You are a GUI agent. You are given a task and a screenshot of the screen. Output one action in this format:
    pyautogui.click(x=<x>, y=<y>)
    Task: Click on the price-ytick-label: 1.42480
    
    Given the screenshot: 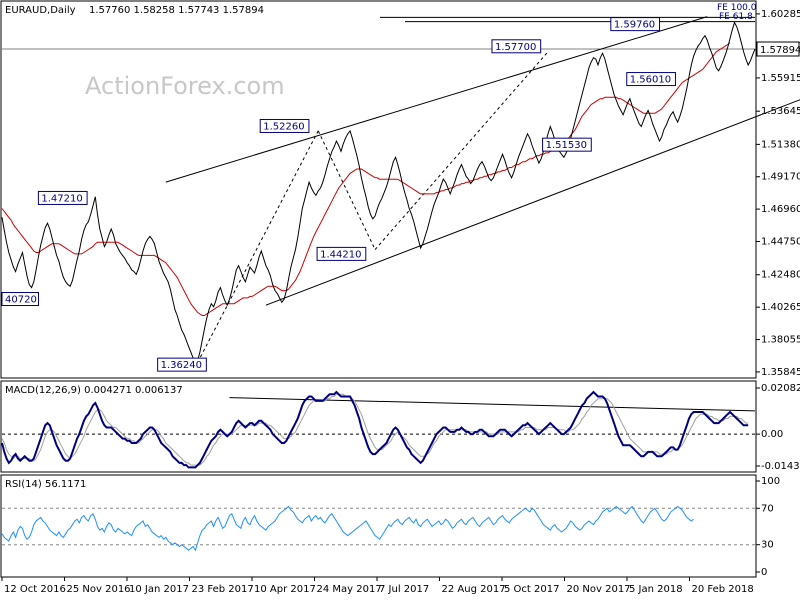 What is the action you would take?
    pyautogui.click(x=780, y=275)
    